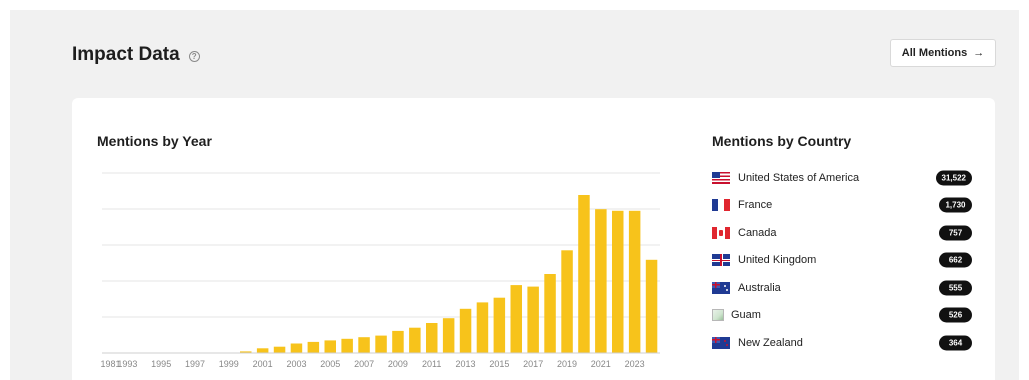  I want to click on x-tick-label: 1999, so click(229, 364).